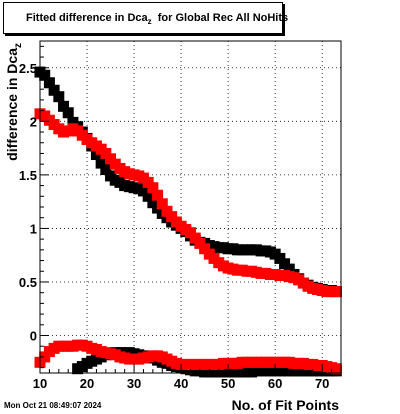 This screenshot has height=414, width=400. I want to click on x-tick-label: 30, so click(134, 383).